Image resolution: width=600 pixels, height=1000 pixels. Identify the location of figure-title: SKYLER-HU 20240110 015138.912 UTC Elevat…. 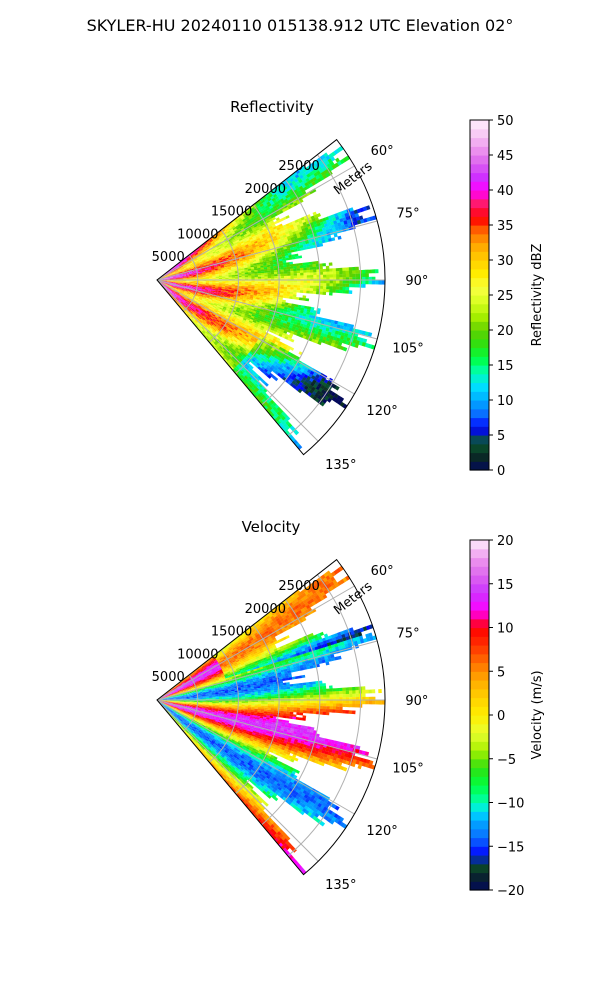
(300, 25).